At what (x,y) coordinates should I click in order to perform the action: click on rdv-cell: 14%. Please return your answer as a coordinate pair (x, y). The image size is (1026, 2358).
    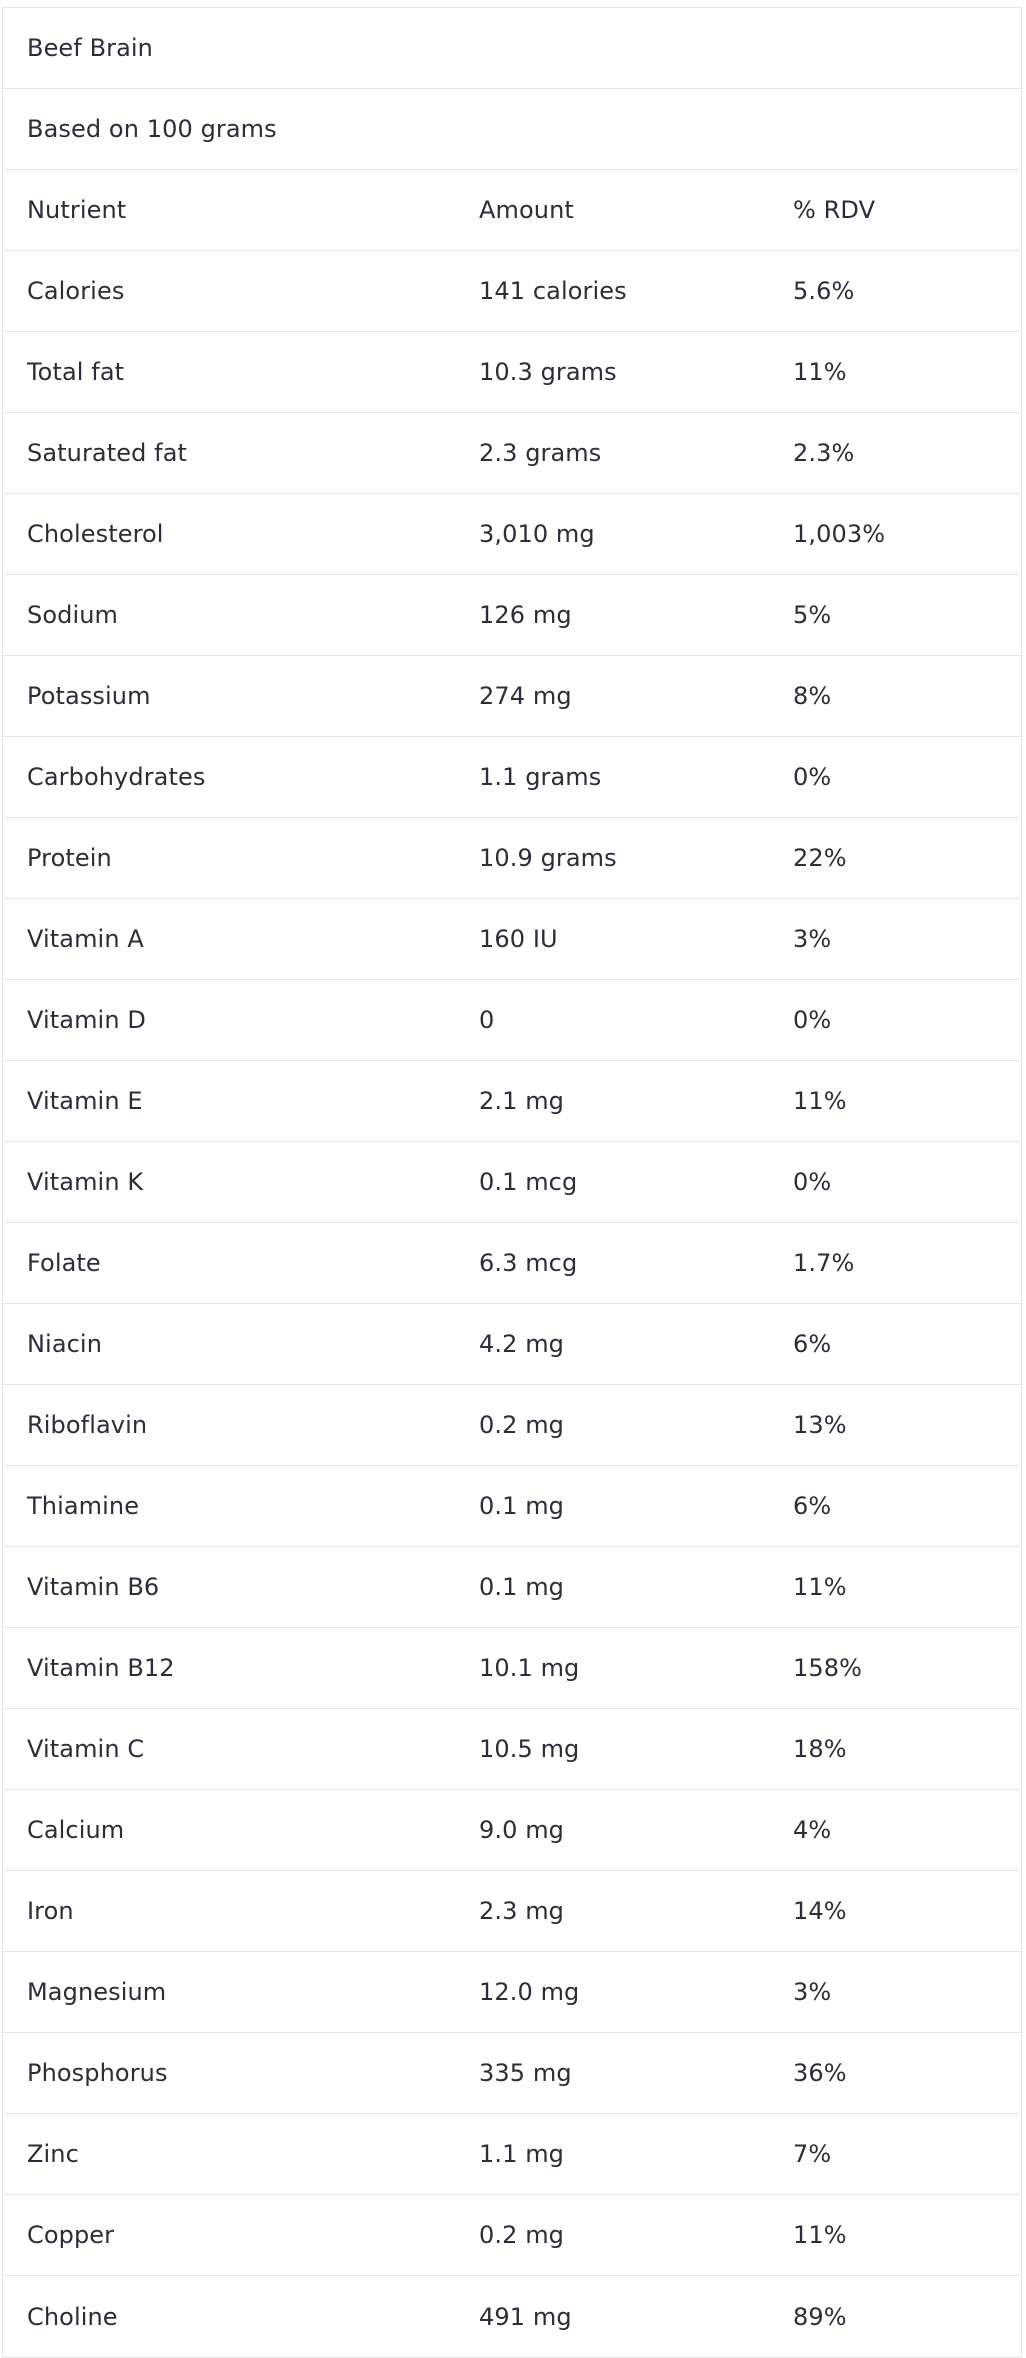
    Looking at the image, I should click on (820, 1911).